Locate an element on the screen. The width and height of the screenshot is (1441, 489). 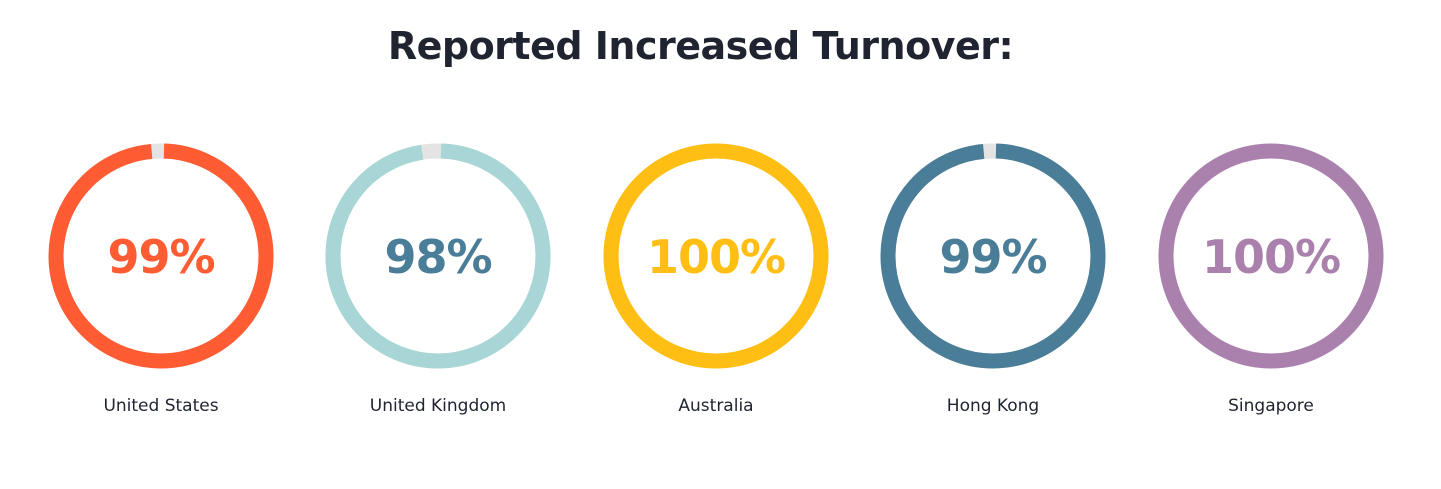
value-label-singapore: 100% is located at coordinates (1271, 257).